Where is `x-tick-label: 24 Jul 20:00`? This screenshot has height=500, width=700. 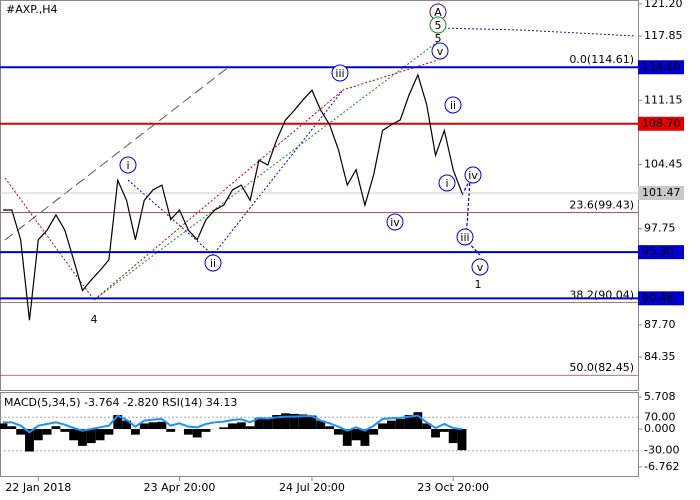
x-tick-label: 24 Jul 20:00 is located at coordinates (312, 487).